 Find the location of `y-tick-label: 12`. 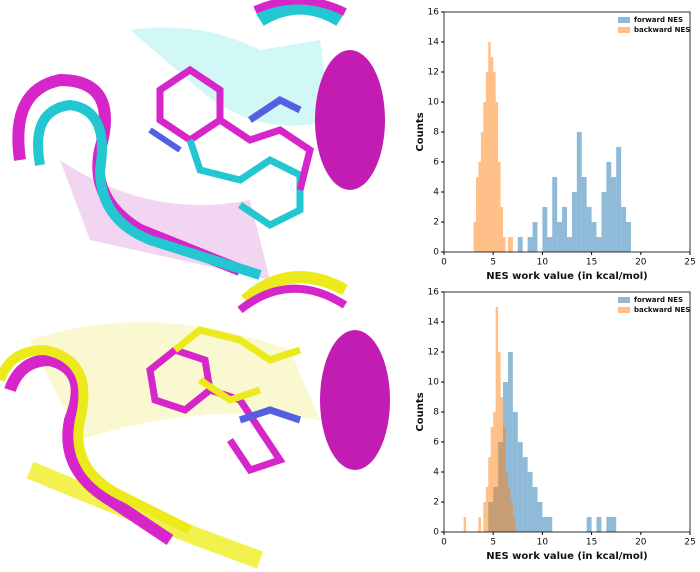

y-tick-label: 12 is located at coordinates (433, 73).